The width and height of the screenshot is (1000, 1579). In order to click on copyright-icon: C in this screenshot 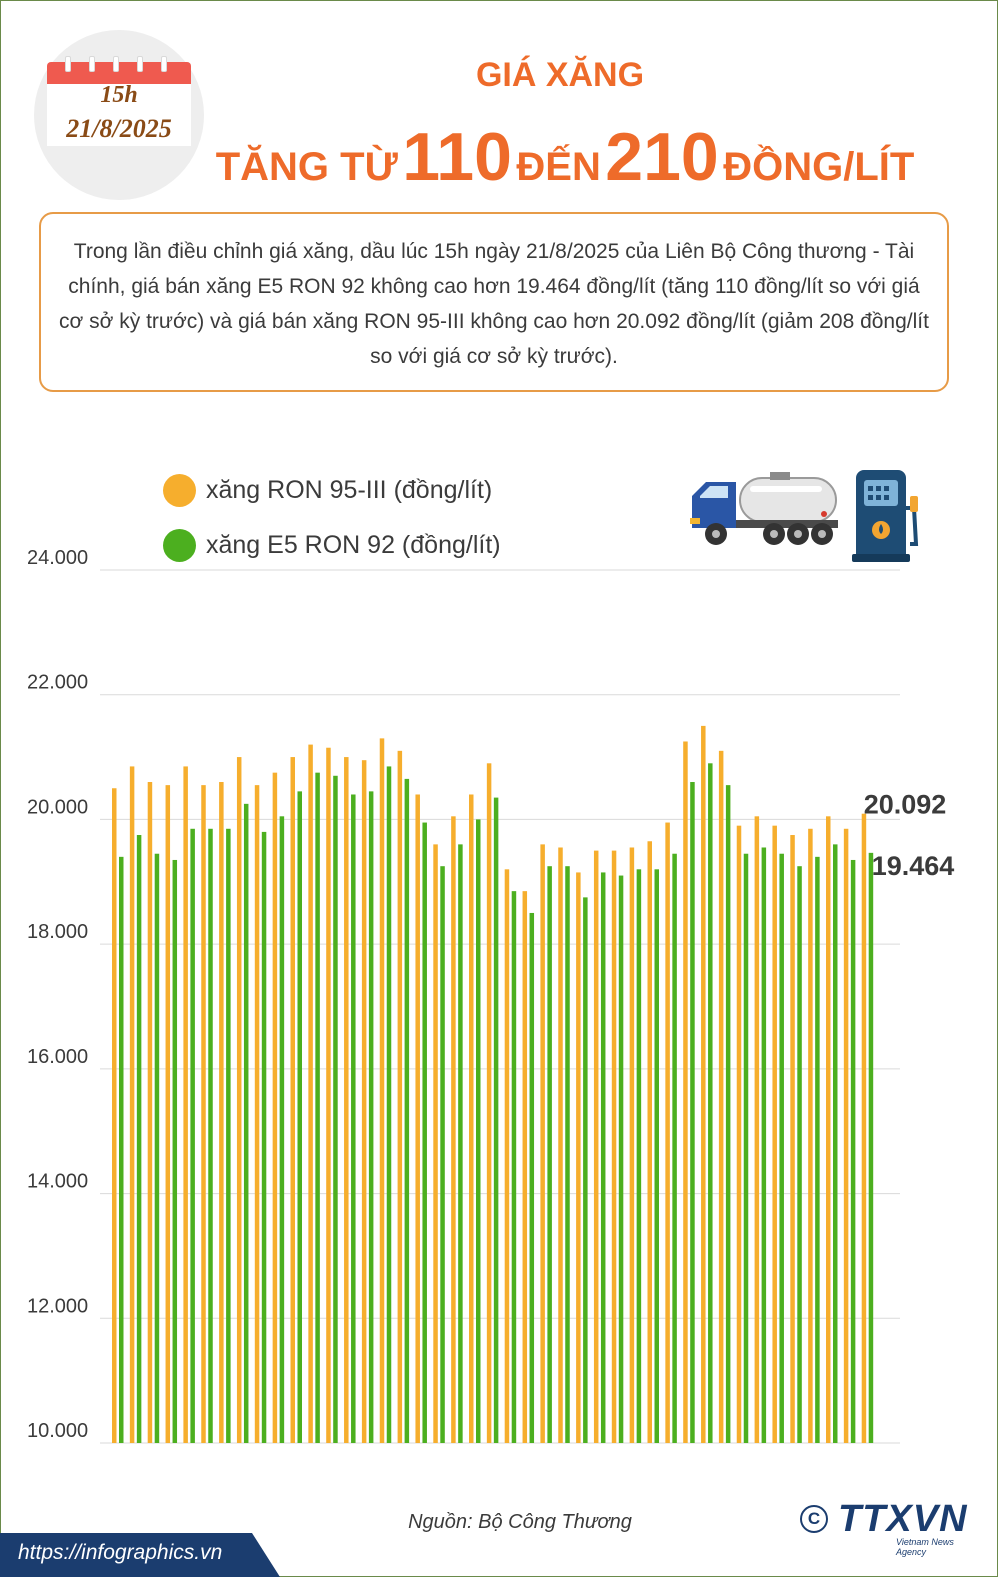, I will do `click(814, 1519)`.